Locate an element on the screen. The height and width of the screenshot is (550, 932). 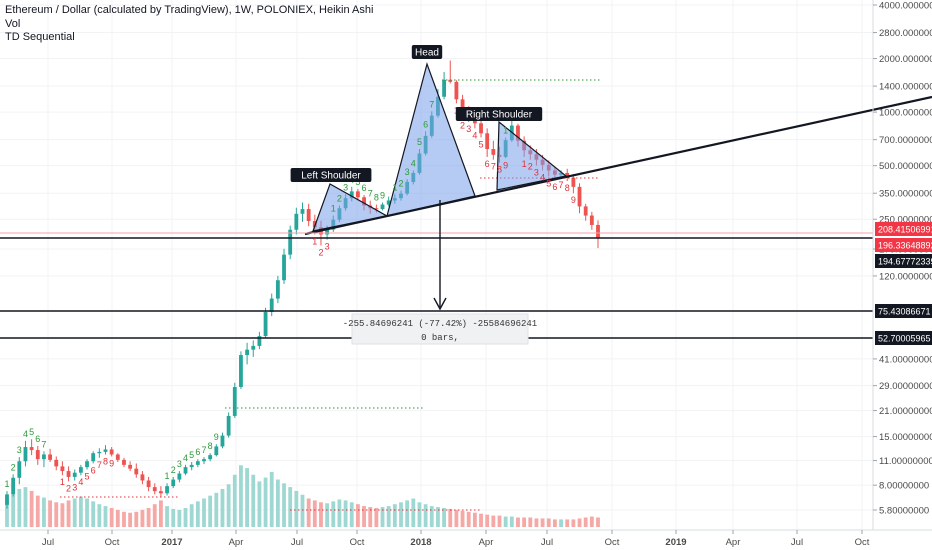
time-tick-label: 2019 is located at coordinates (675, 542).